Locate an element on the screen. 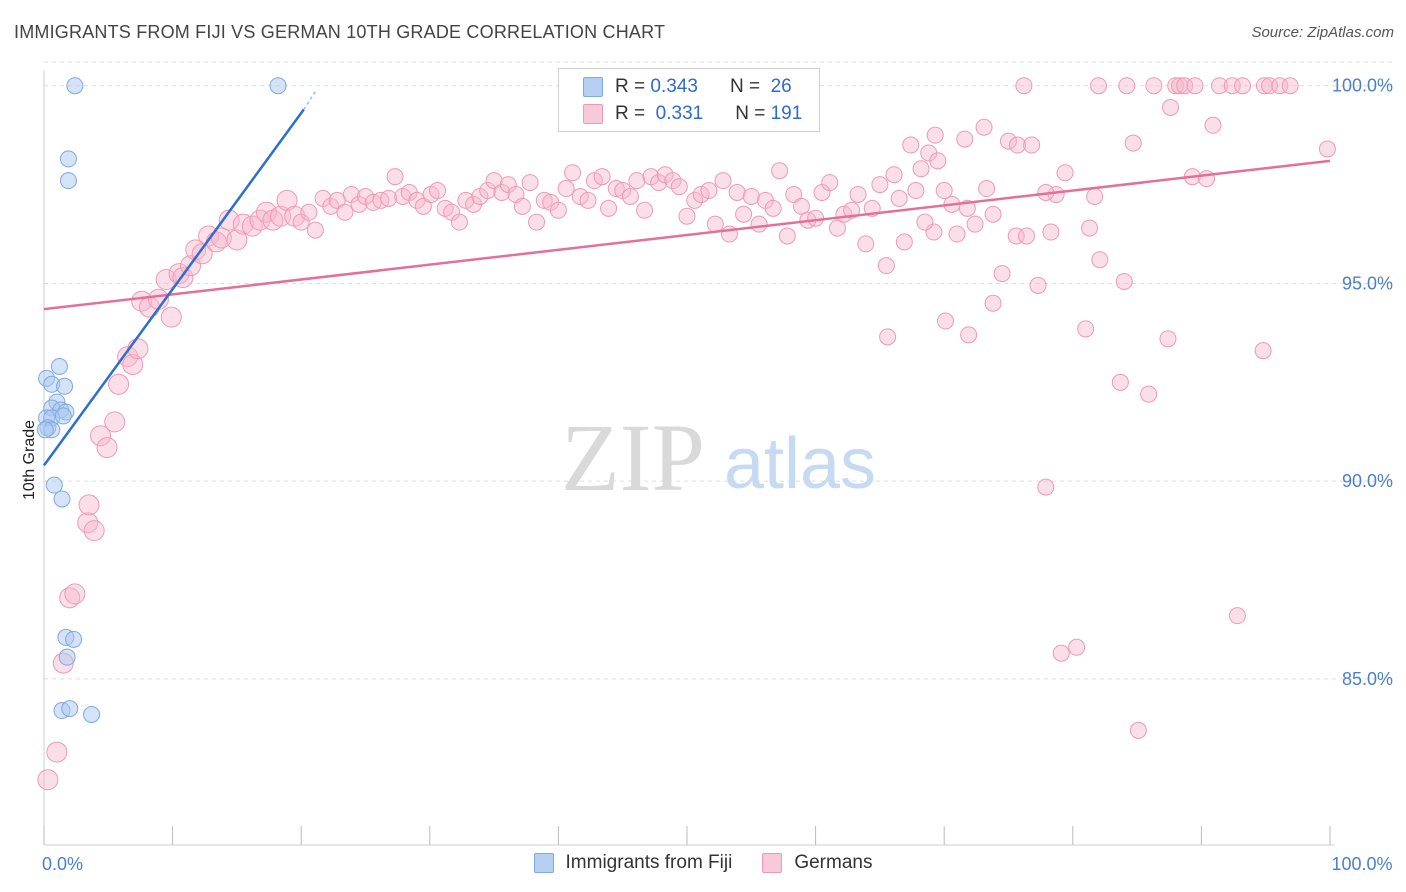 The width and height of the screenshot is (1406, 892). watermark-atlas: atlas is located at coordinates (800, 464).